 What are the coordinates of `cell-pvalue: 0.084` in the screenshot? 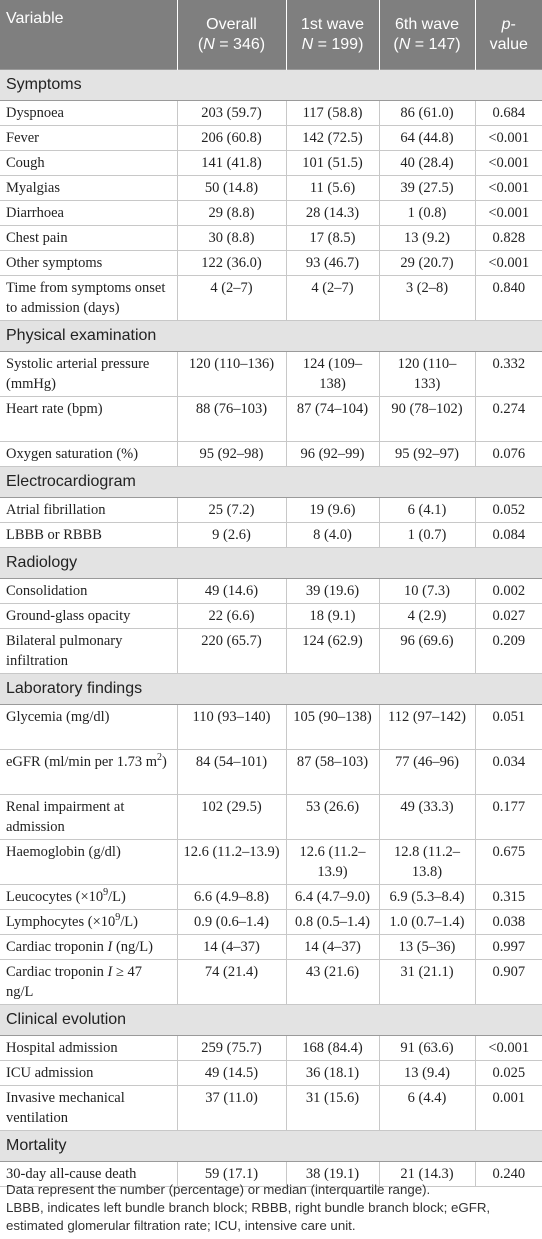 It's located at (508, 535).